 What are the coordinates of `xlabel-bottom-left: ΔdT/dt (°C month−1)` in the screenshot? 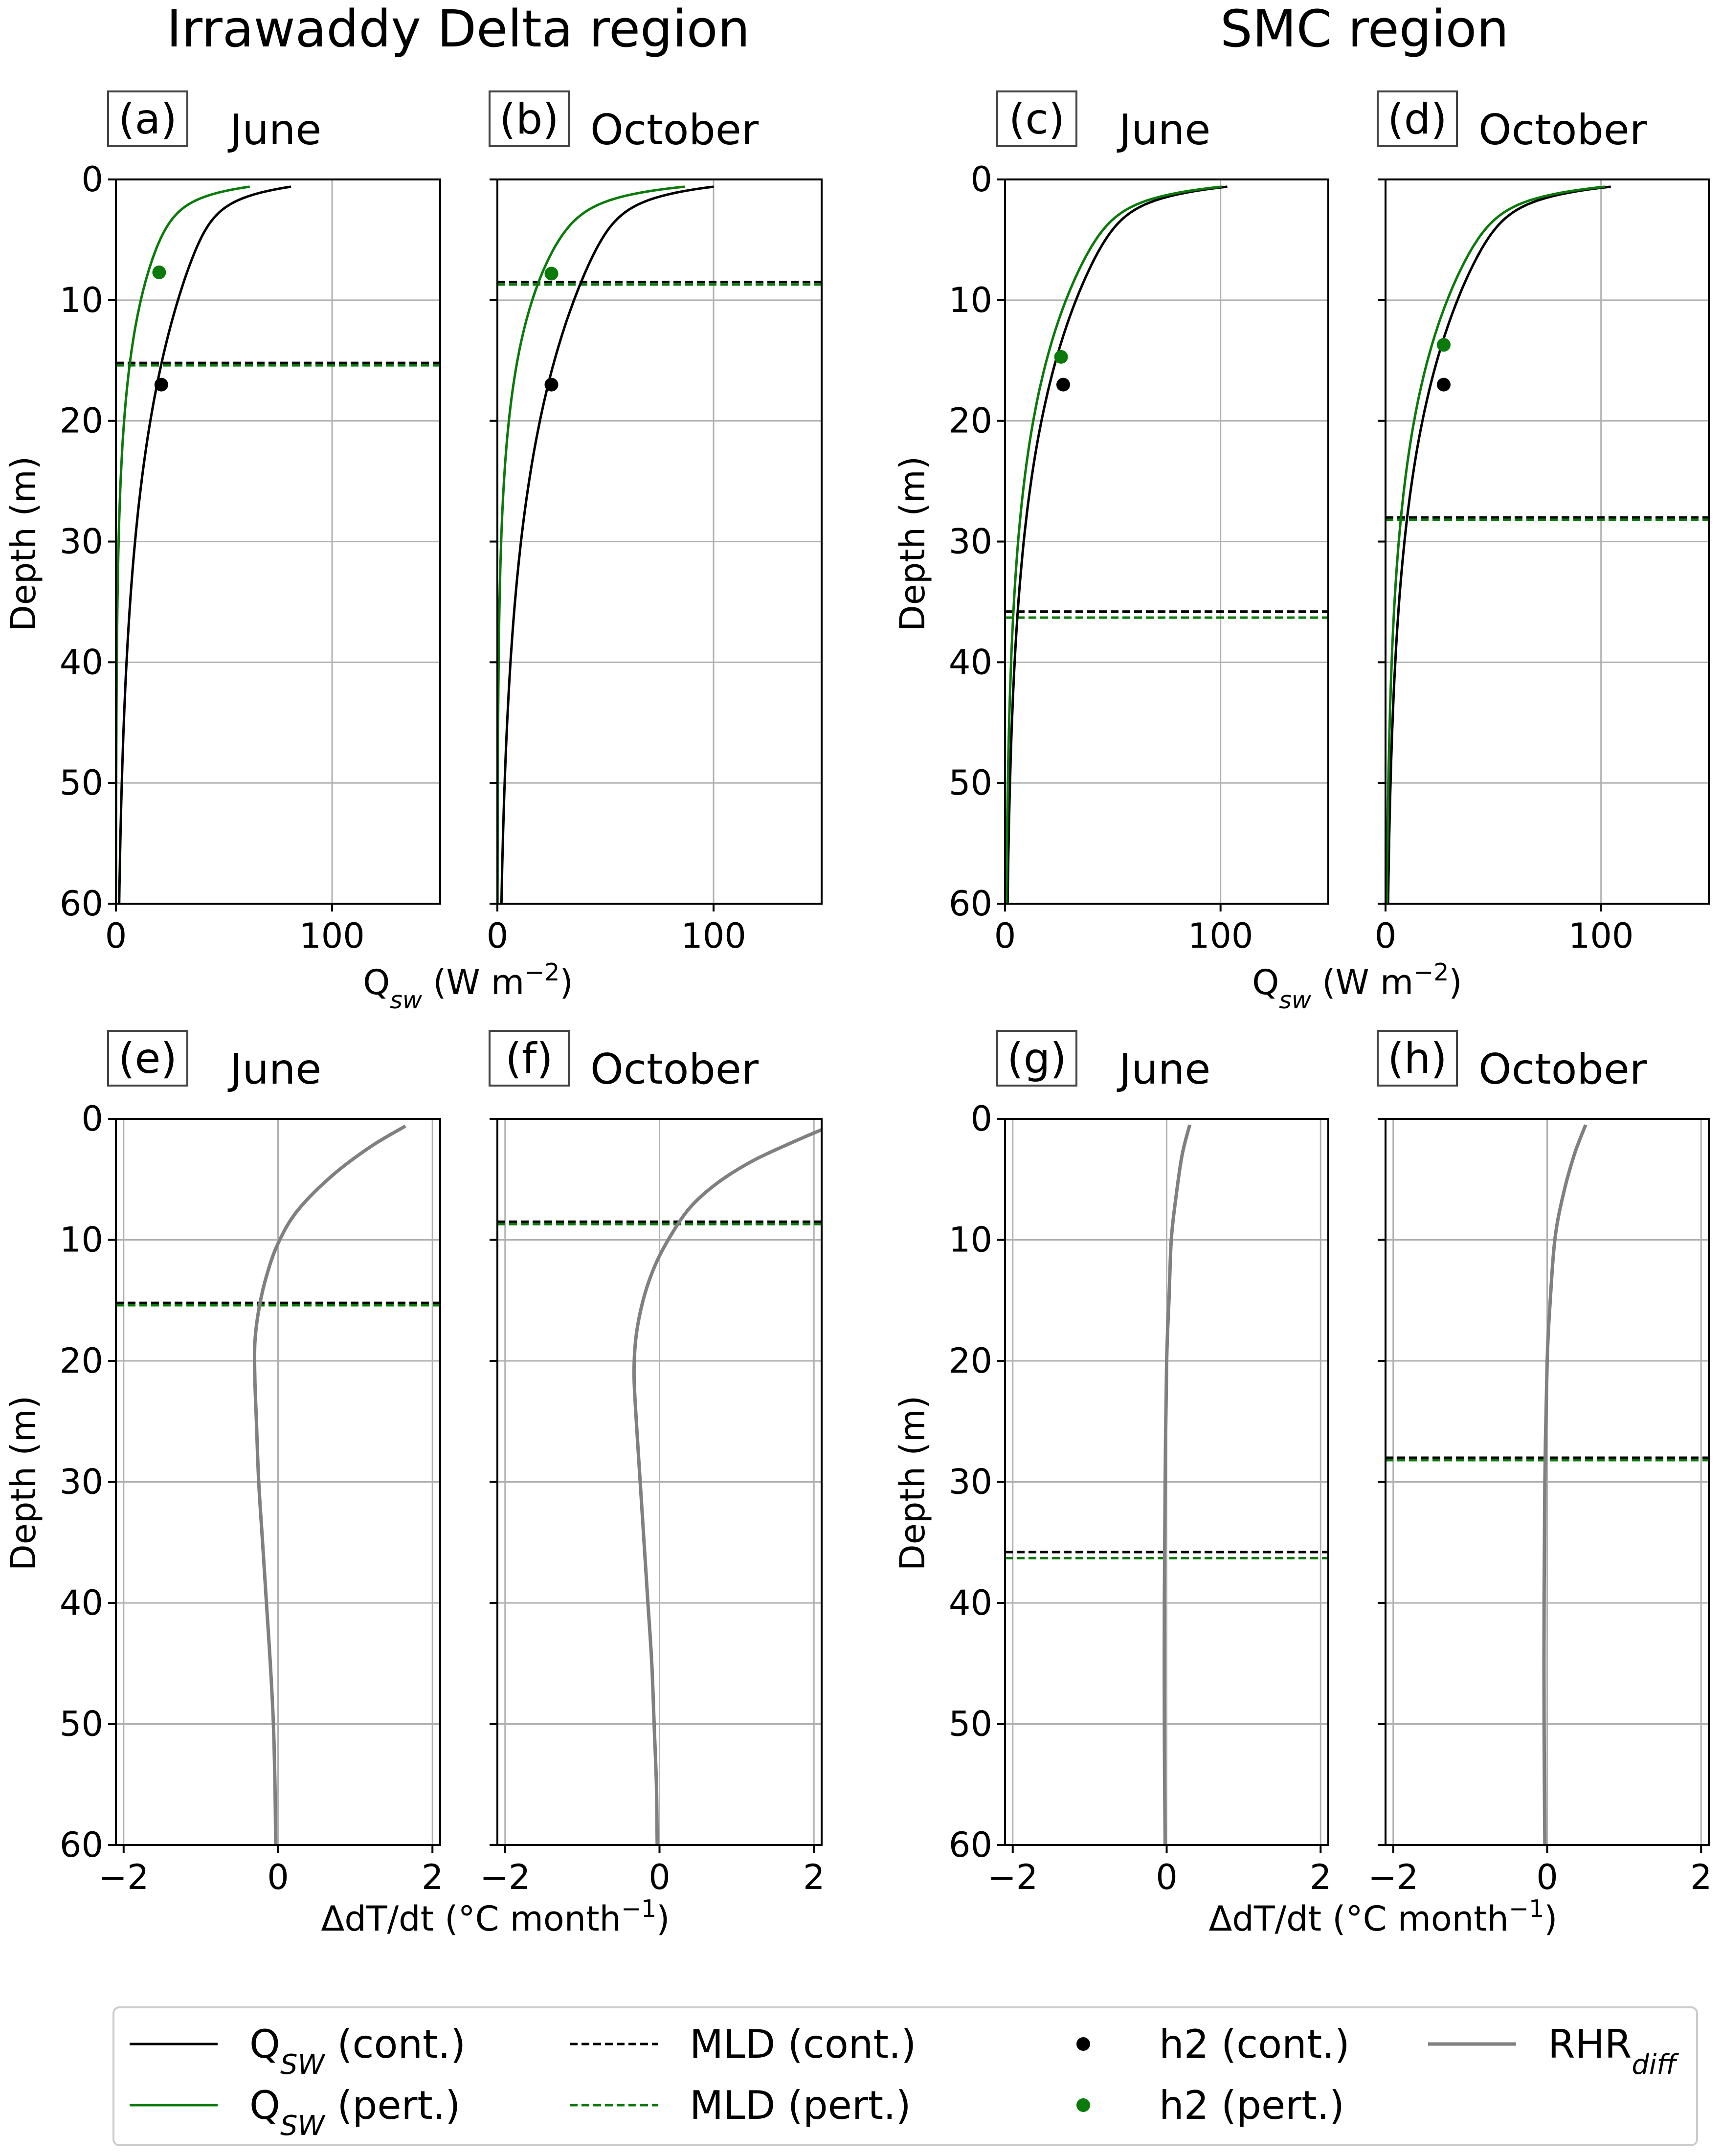 It's located at (496, 1917).